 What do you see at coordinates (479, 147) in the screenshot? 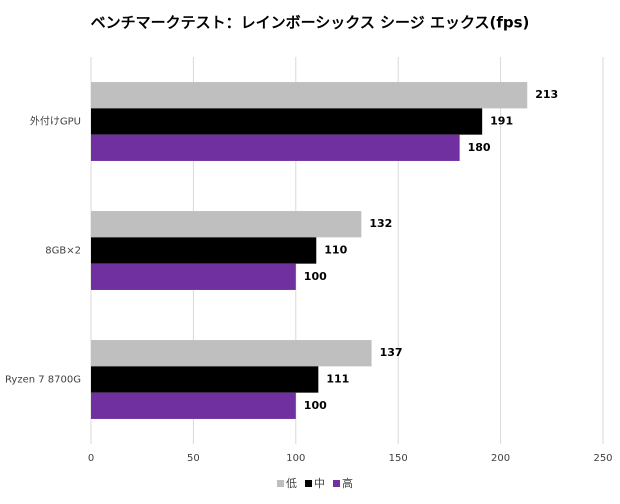
I see `value-label: 180` at bounding box center [479, 147].